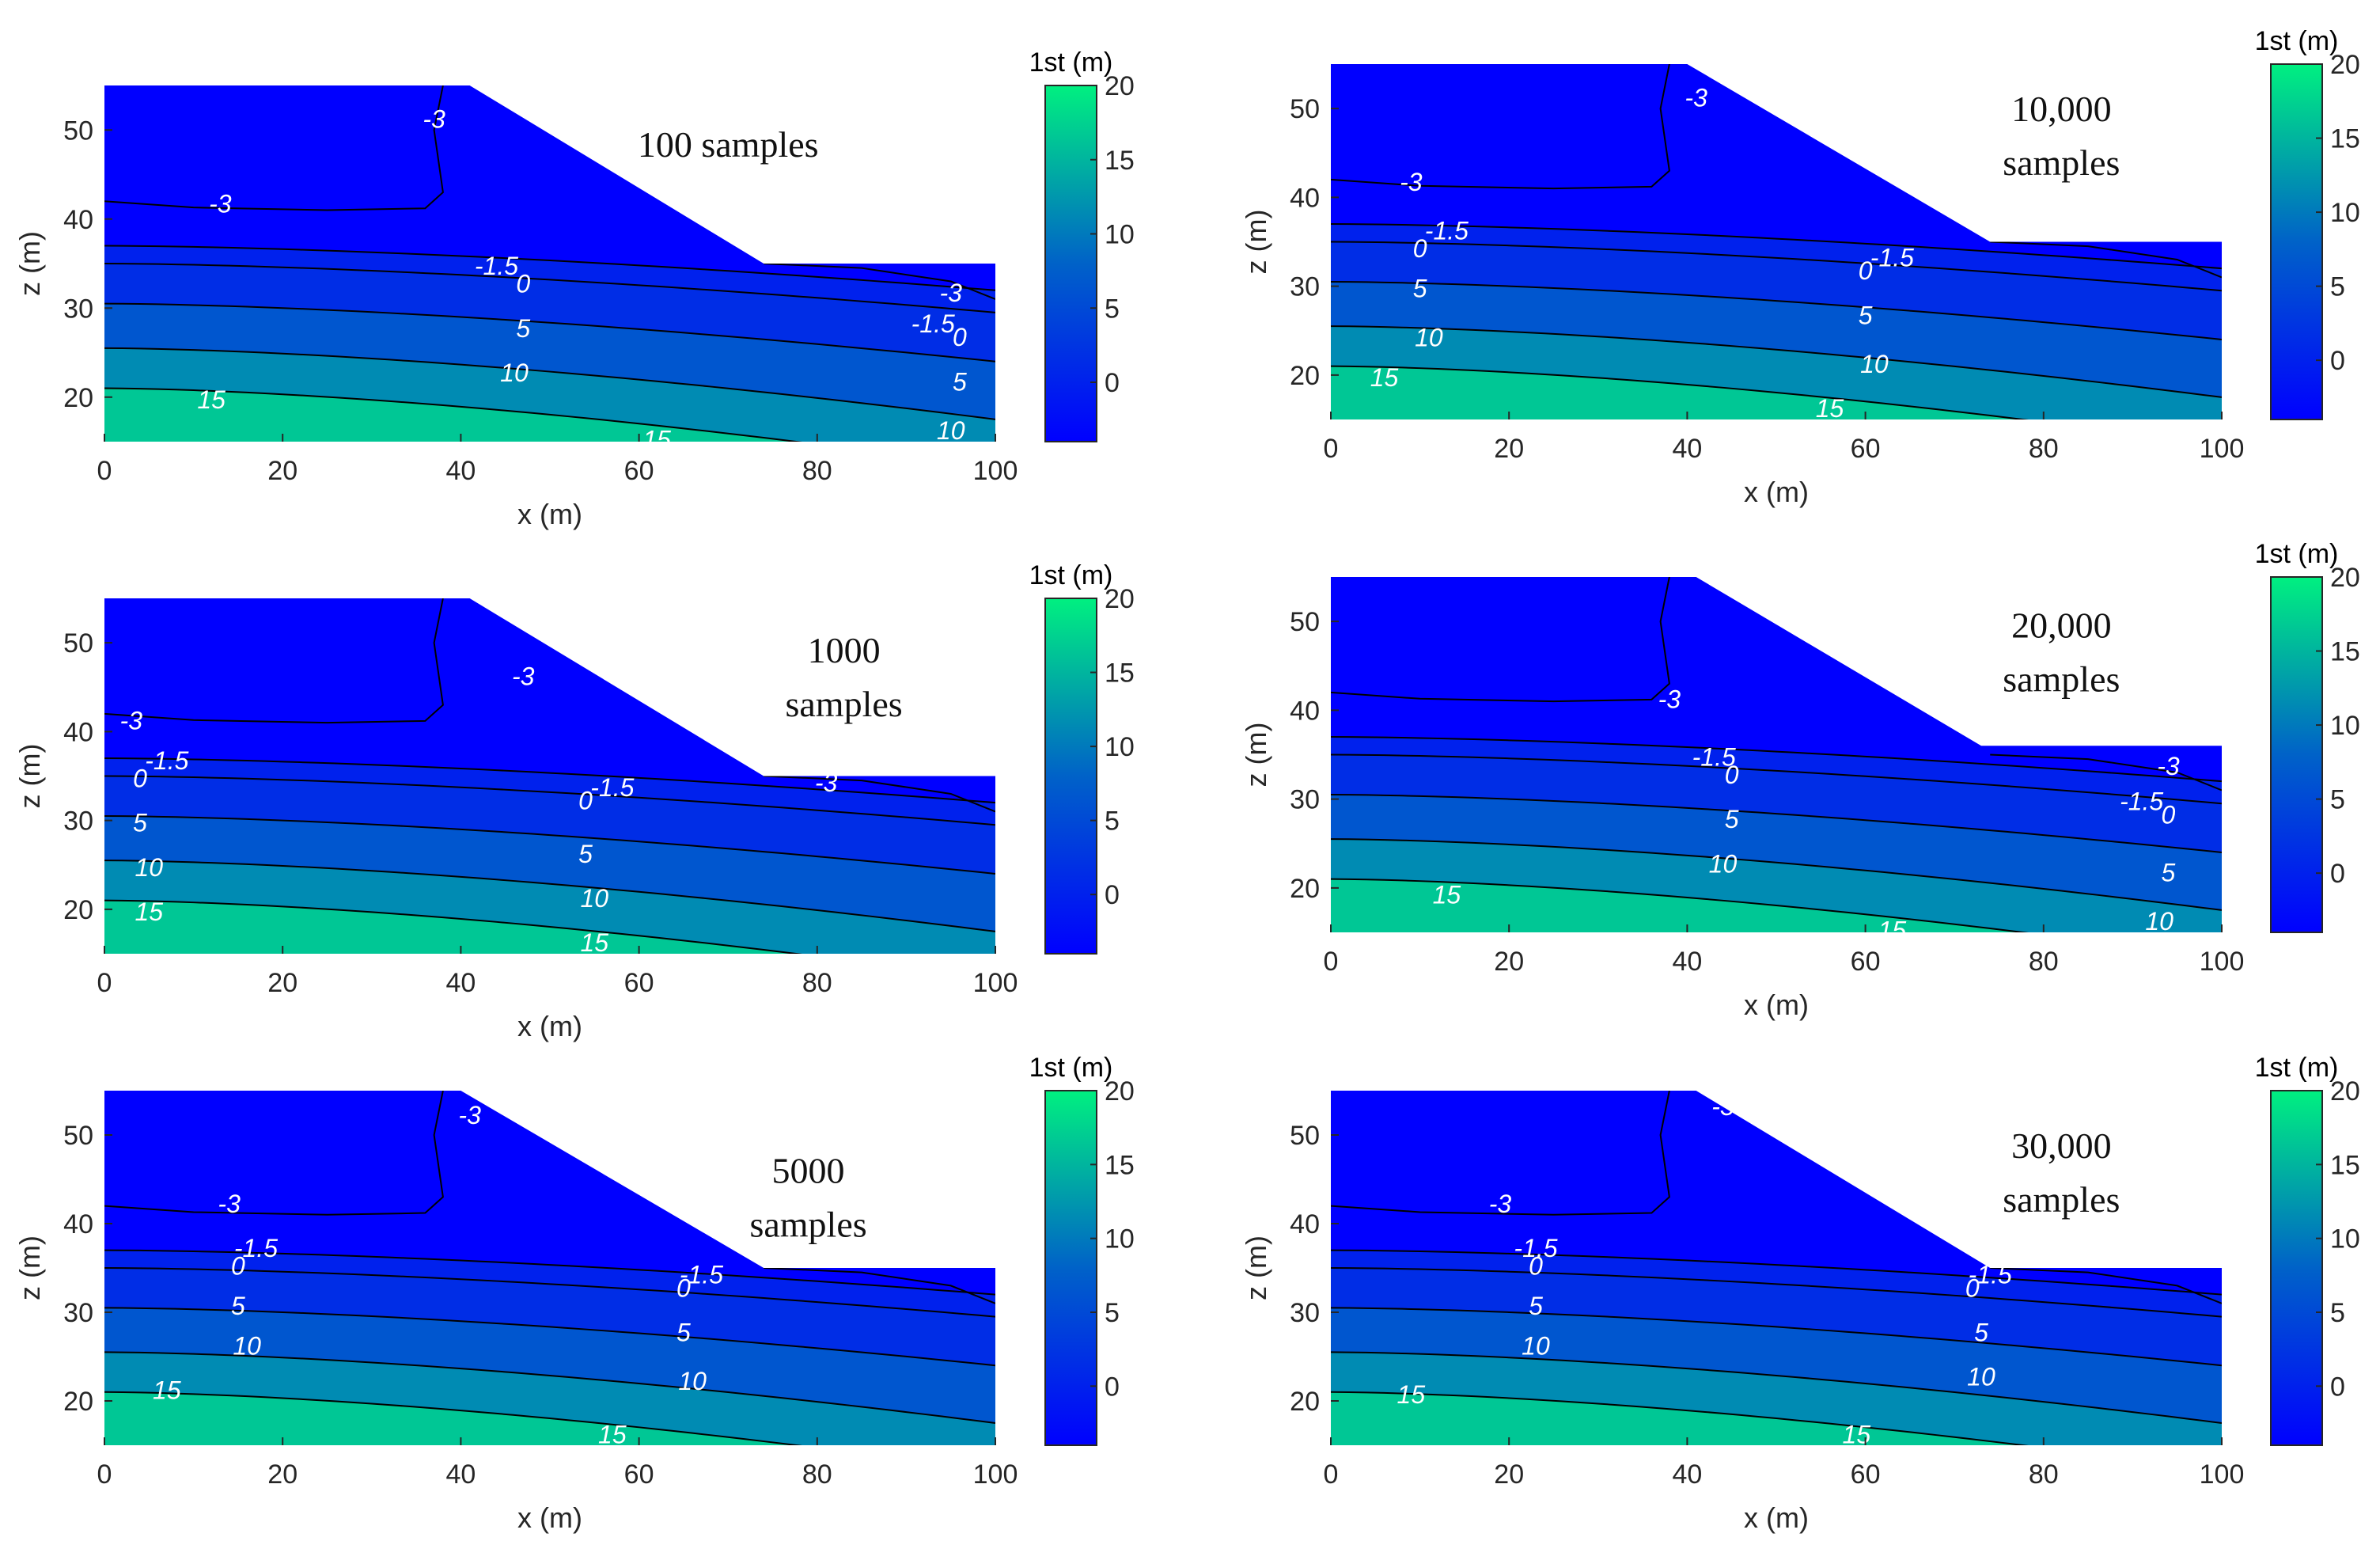 This screenshot has height=1560, width=2380. What do you see at coordinates (817, 983) in the screenshot?
I see `x-tick-label: 80` at bounding box center [817, 983].